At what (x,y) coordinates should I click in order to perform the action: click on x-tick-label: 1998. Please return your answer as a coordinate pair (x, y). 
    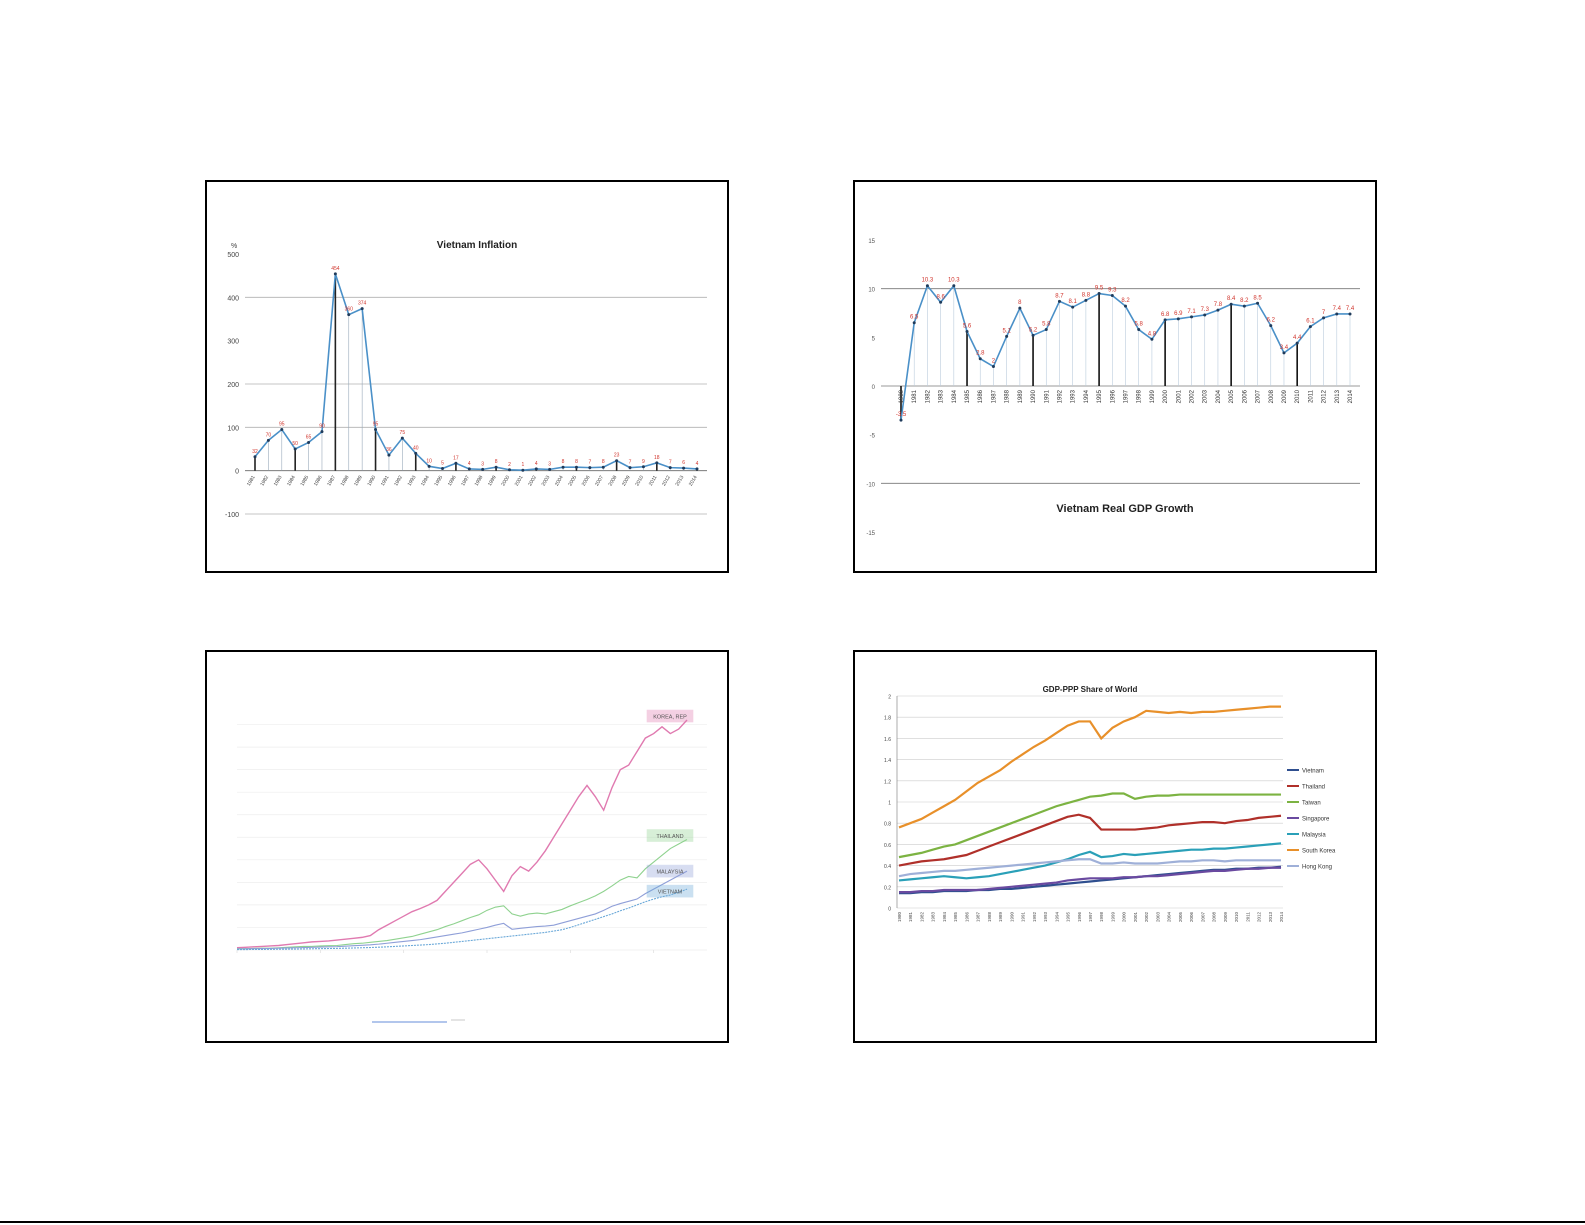
    Looking at the image, I should click on (1140, 396).